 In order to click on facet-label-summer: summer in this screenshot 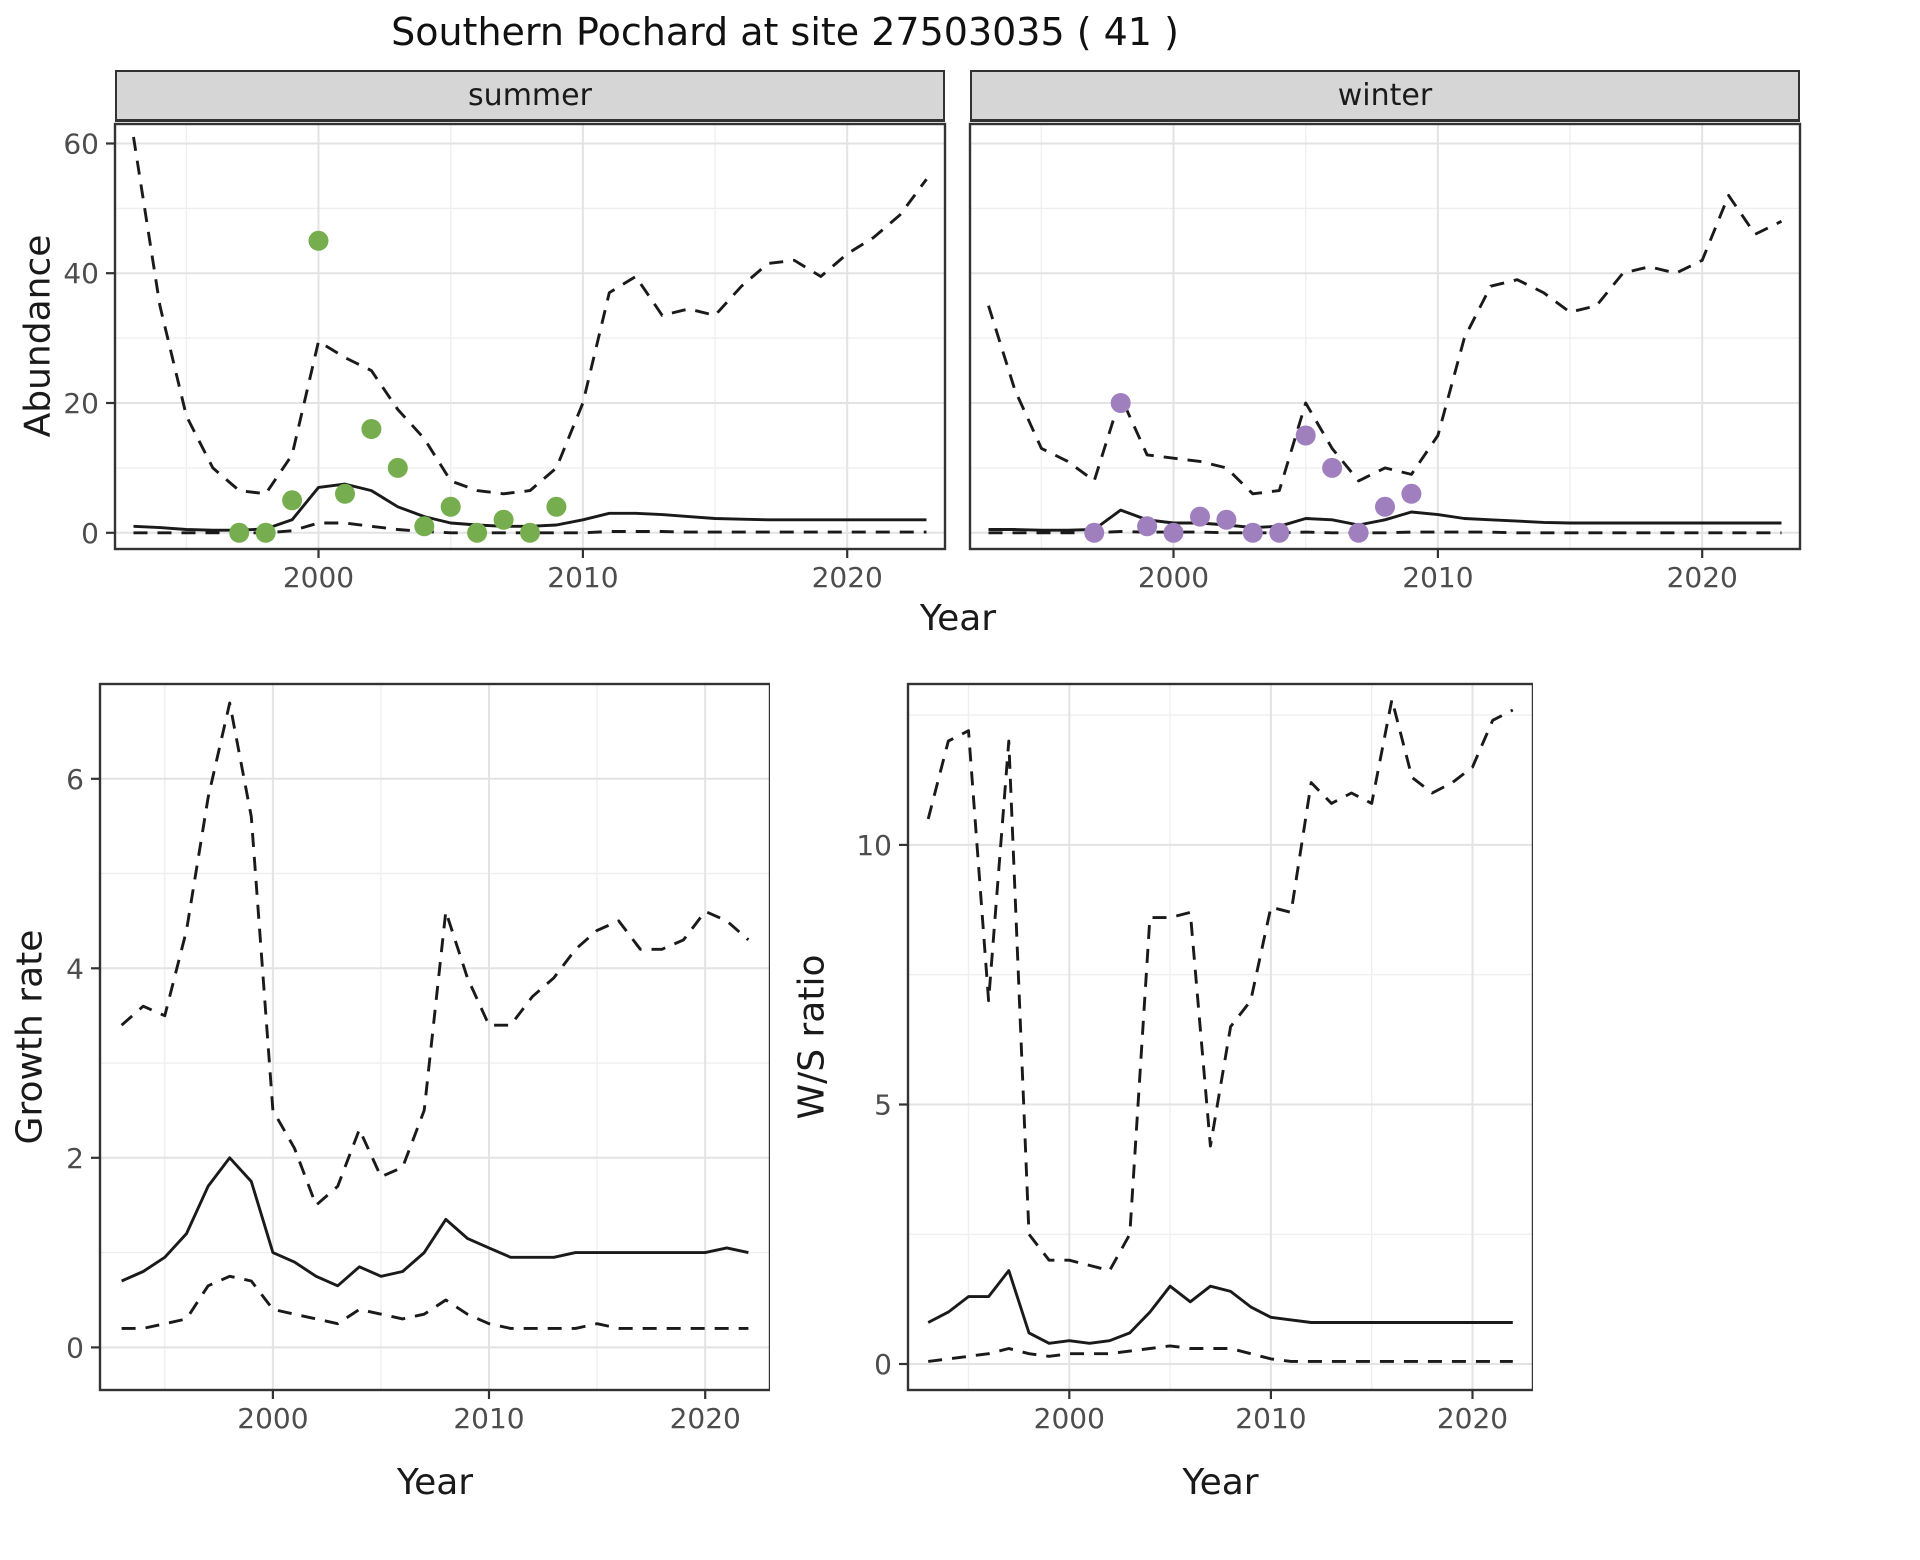, I will do `click(530, 95)`.